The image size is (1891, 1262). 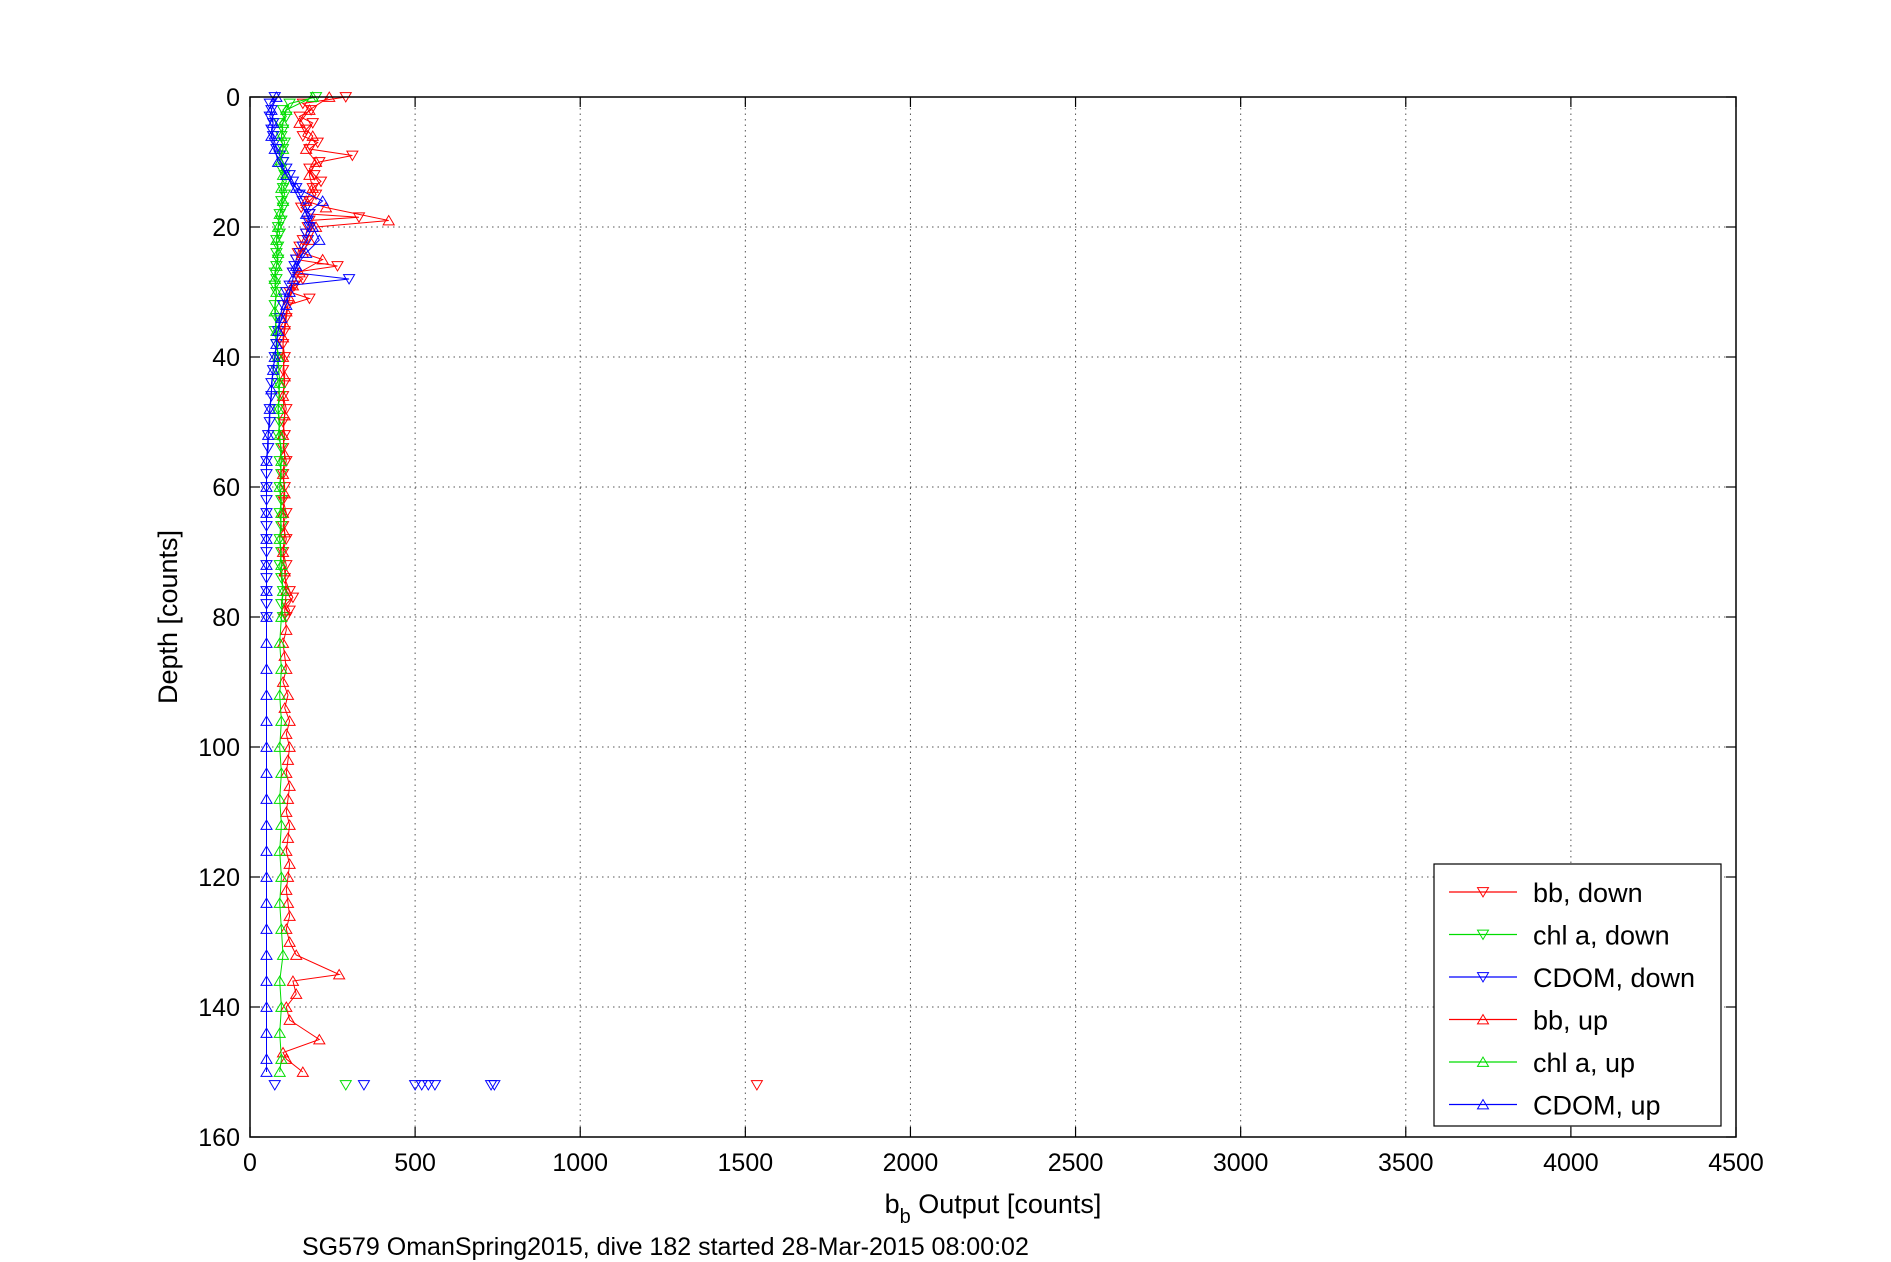 I want to click on legend-item-bb-up: bb, up, so click(x=1528, y=1021).